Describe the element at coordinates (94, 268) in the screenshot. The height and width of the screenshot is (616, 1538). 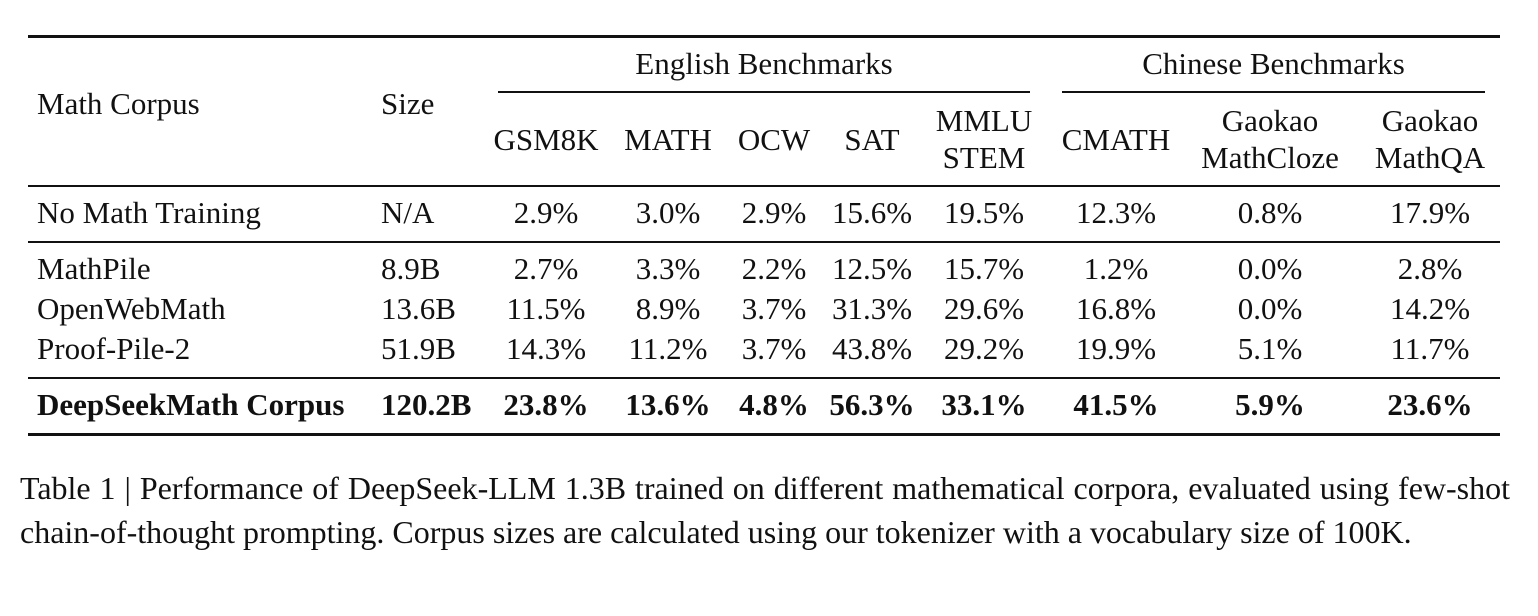
I see `row-label: MathPile` at that location.